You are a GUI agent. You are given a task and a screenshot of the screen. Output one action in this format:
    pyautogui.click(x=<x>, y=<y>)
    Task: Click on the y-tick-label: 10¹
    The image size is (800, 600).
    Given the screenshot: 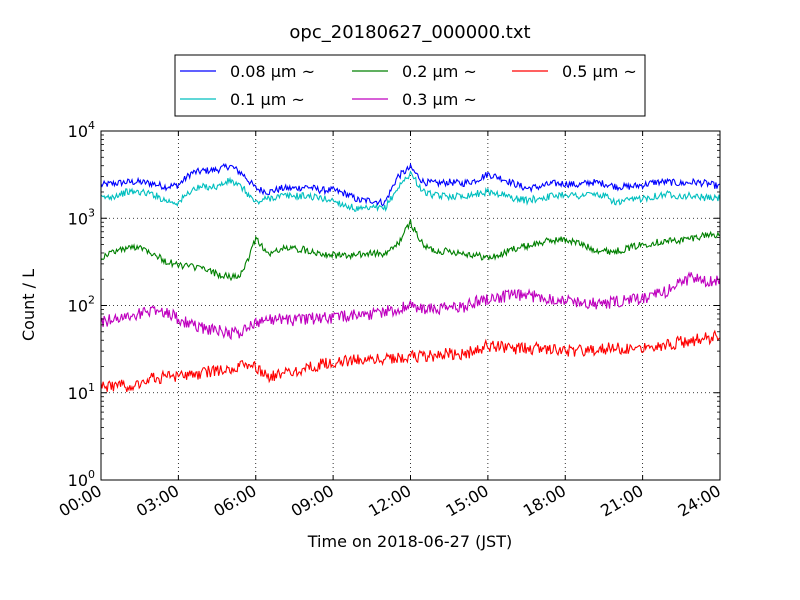 What is the action you would take?
    pyautogui.click(x=81, y=392)
    